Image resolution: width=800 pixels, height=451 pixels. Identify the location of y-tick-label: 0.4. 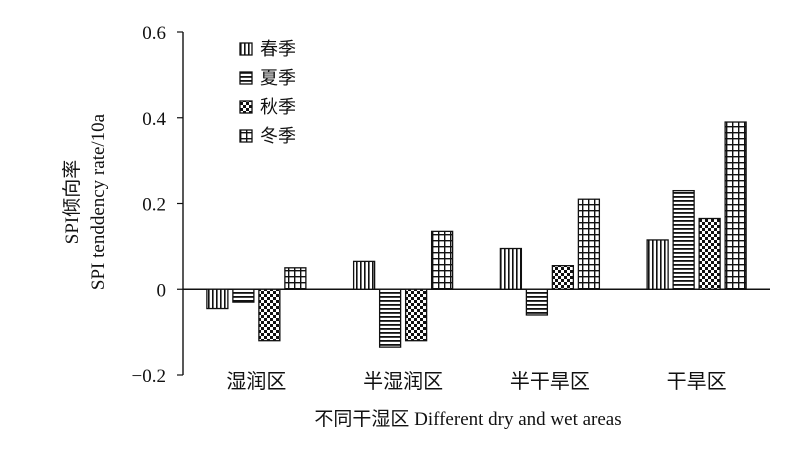
(154, 119).